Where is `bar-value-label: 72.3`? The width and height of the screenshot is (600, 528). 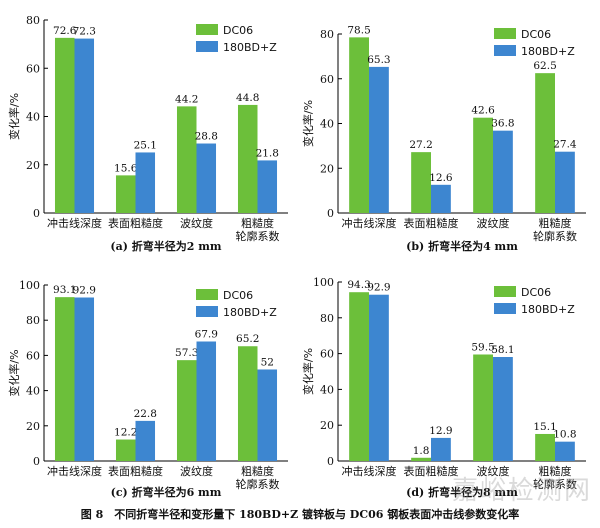 bar-value-label: 72.3 is located at coordinates (84, 32).